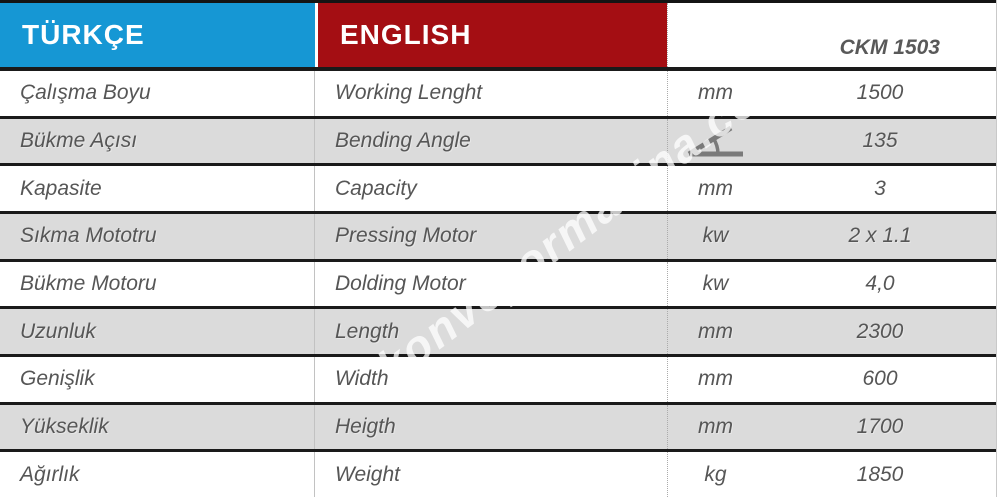 This screenshot has height=497, width=1000. Describe the element at coordinates (880, 93) in the screenshot. I see `value-label: 1500` at that location.